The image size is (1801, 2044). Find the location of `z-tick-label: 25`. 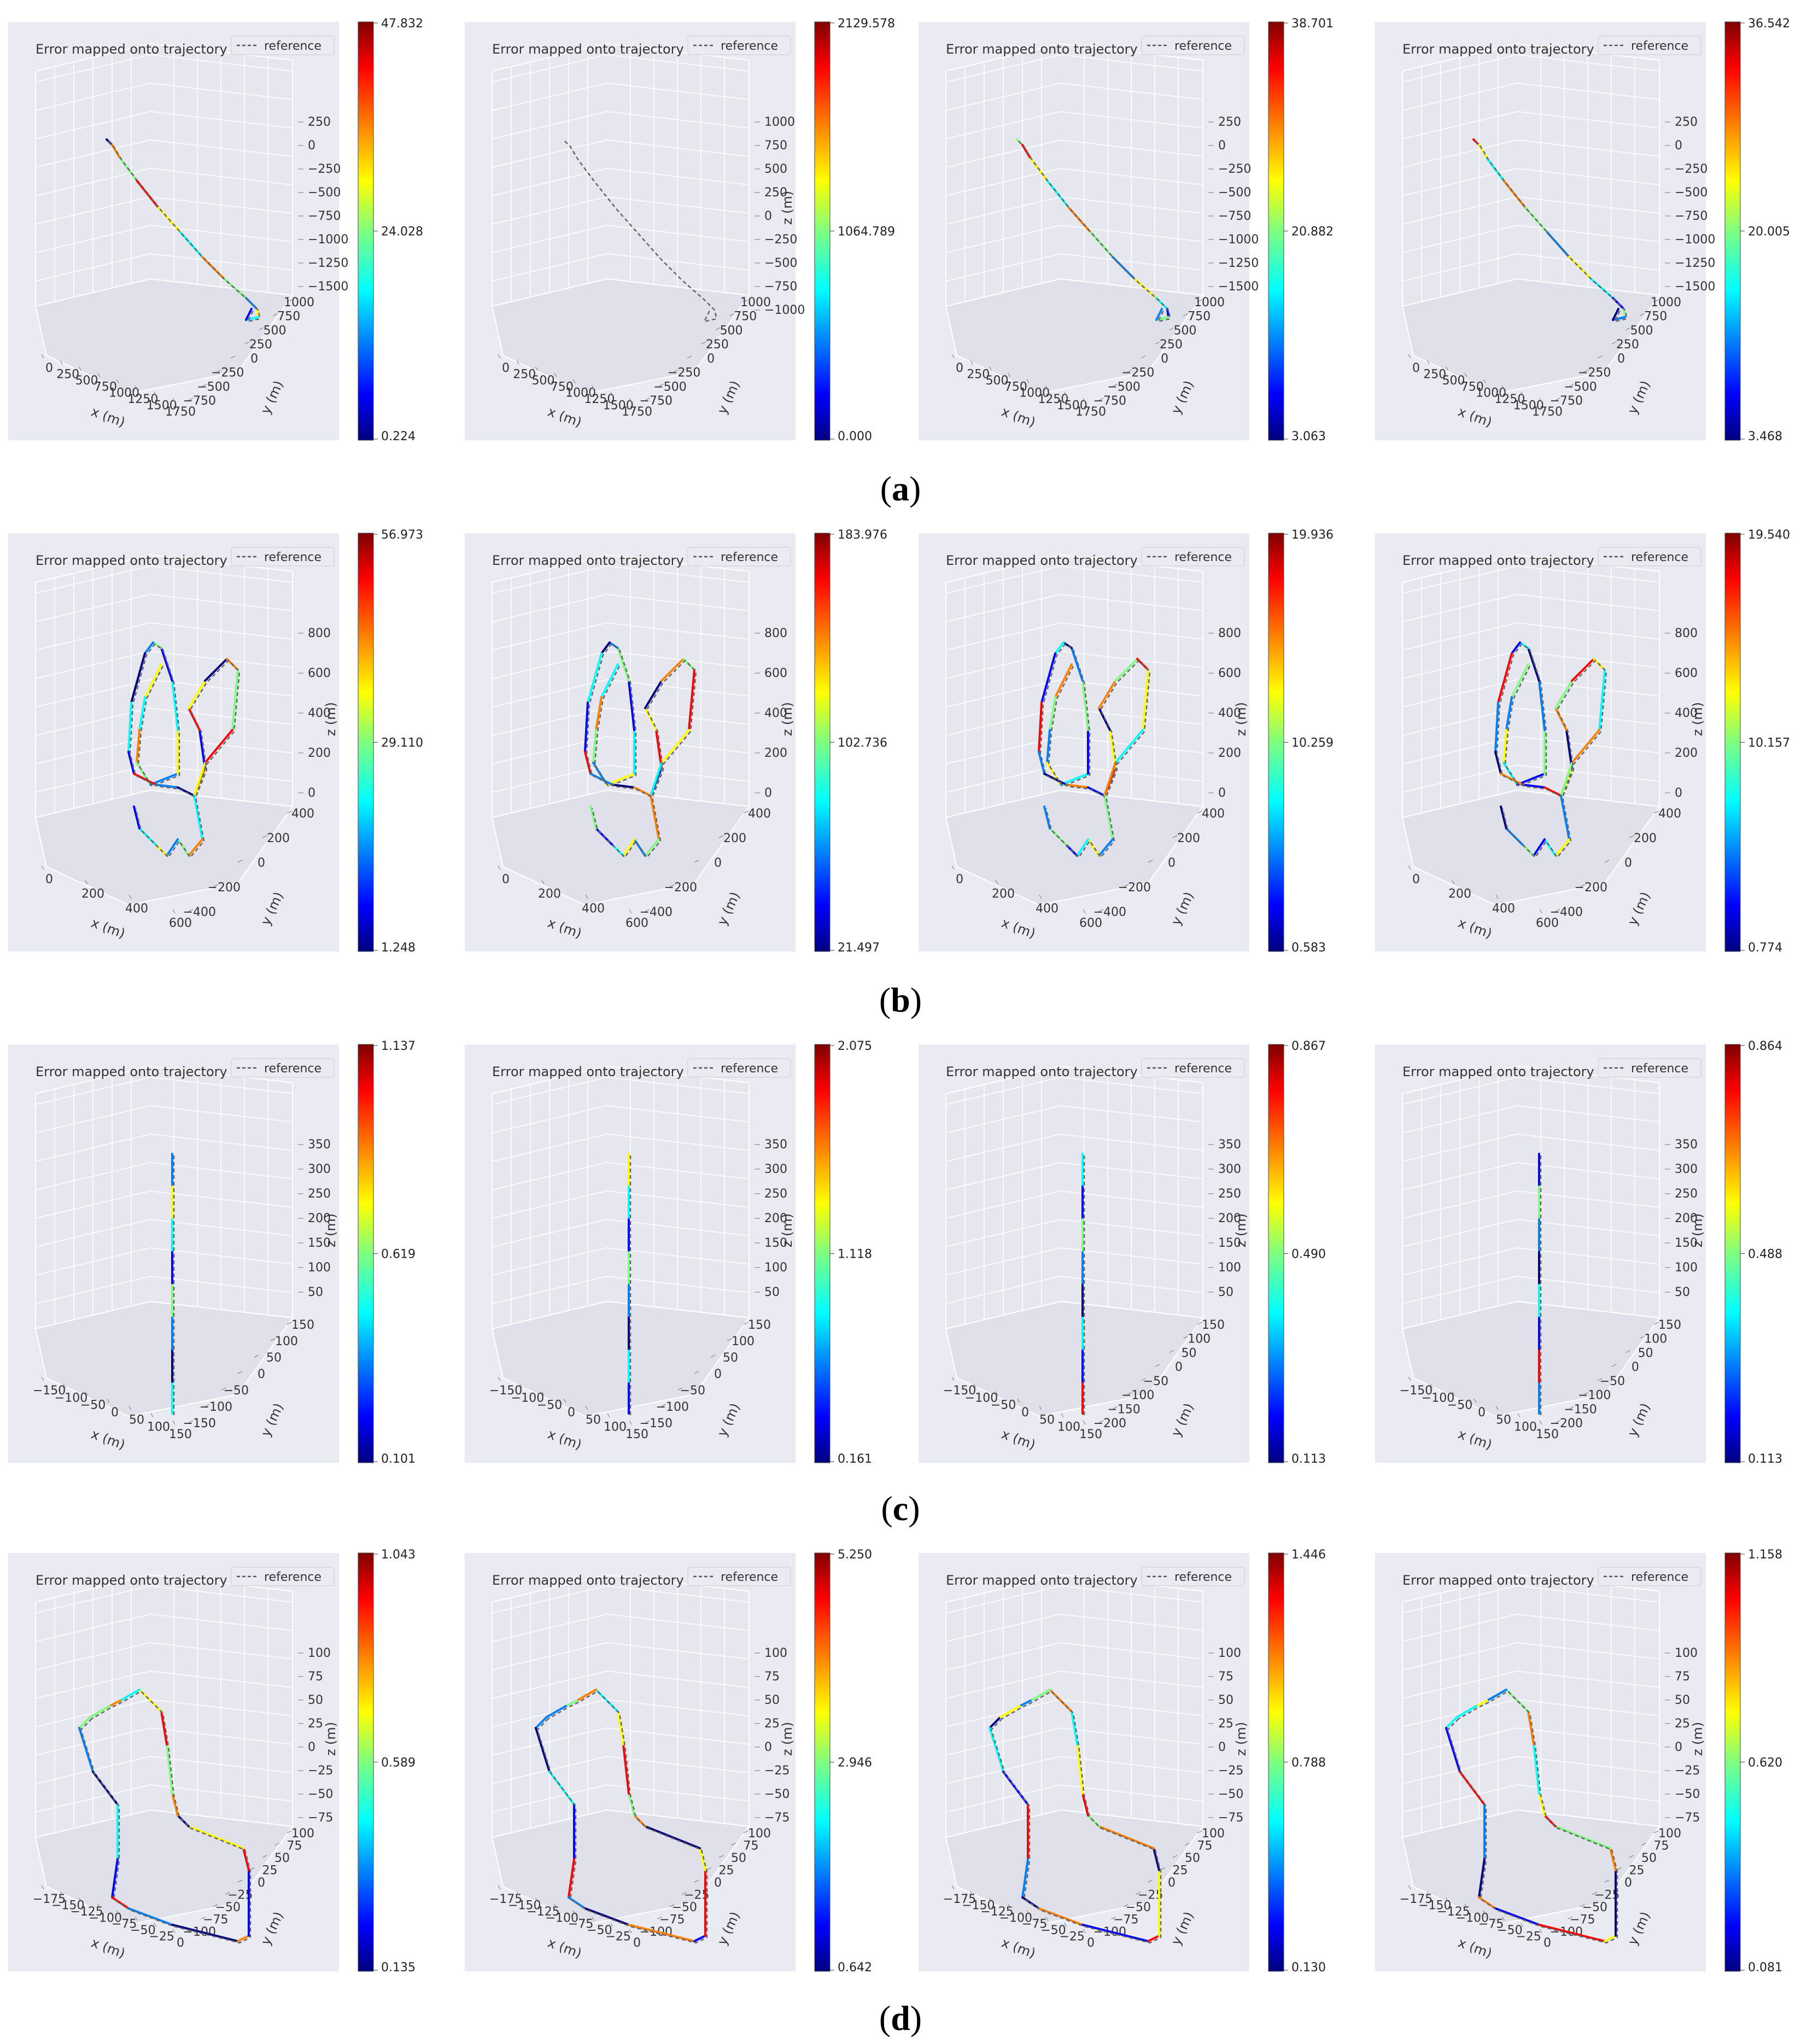

z-tick-label: 25 is located at coordinates (1682, 1724).